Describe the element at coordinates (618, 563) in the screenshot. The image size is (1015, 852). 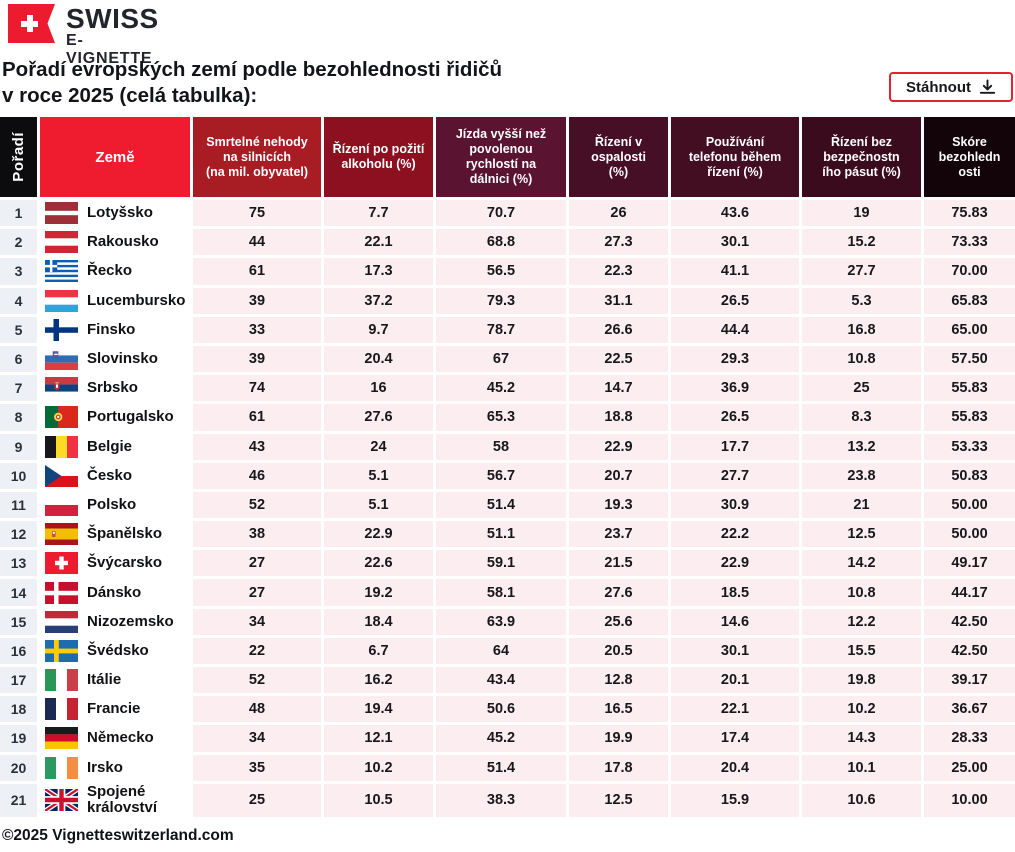
I see `cell-value: 21.5` at that location.